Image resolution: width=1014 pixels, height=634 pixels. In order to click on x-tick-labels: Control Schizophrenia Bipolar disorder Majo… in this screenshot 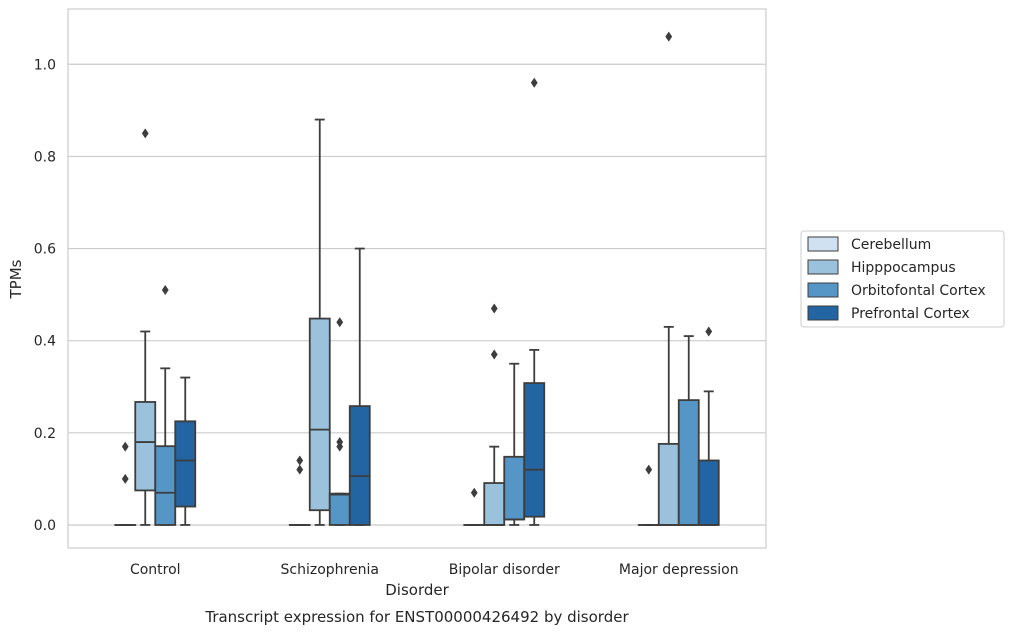, I will do `click(434, 570)`.